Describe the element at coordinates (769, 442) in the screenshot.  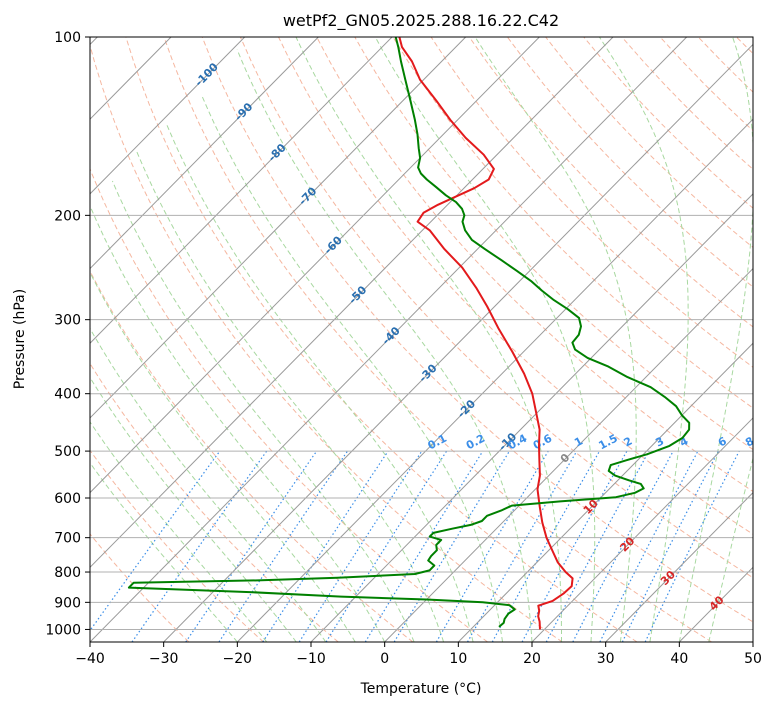
I see `mixing-ratio-label: 10` at that location.